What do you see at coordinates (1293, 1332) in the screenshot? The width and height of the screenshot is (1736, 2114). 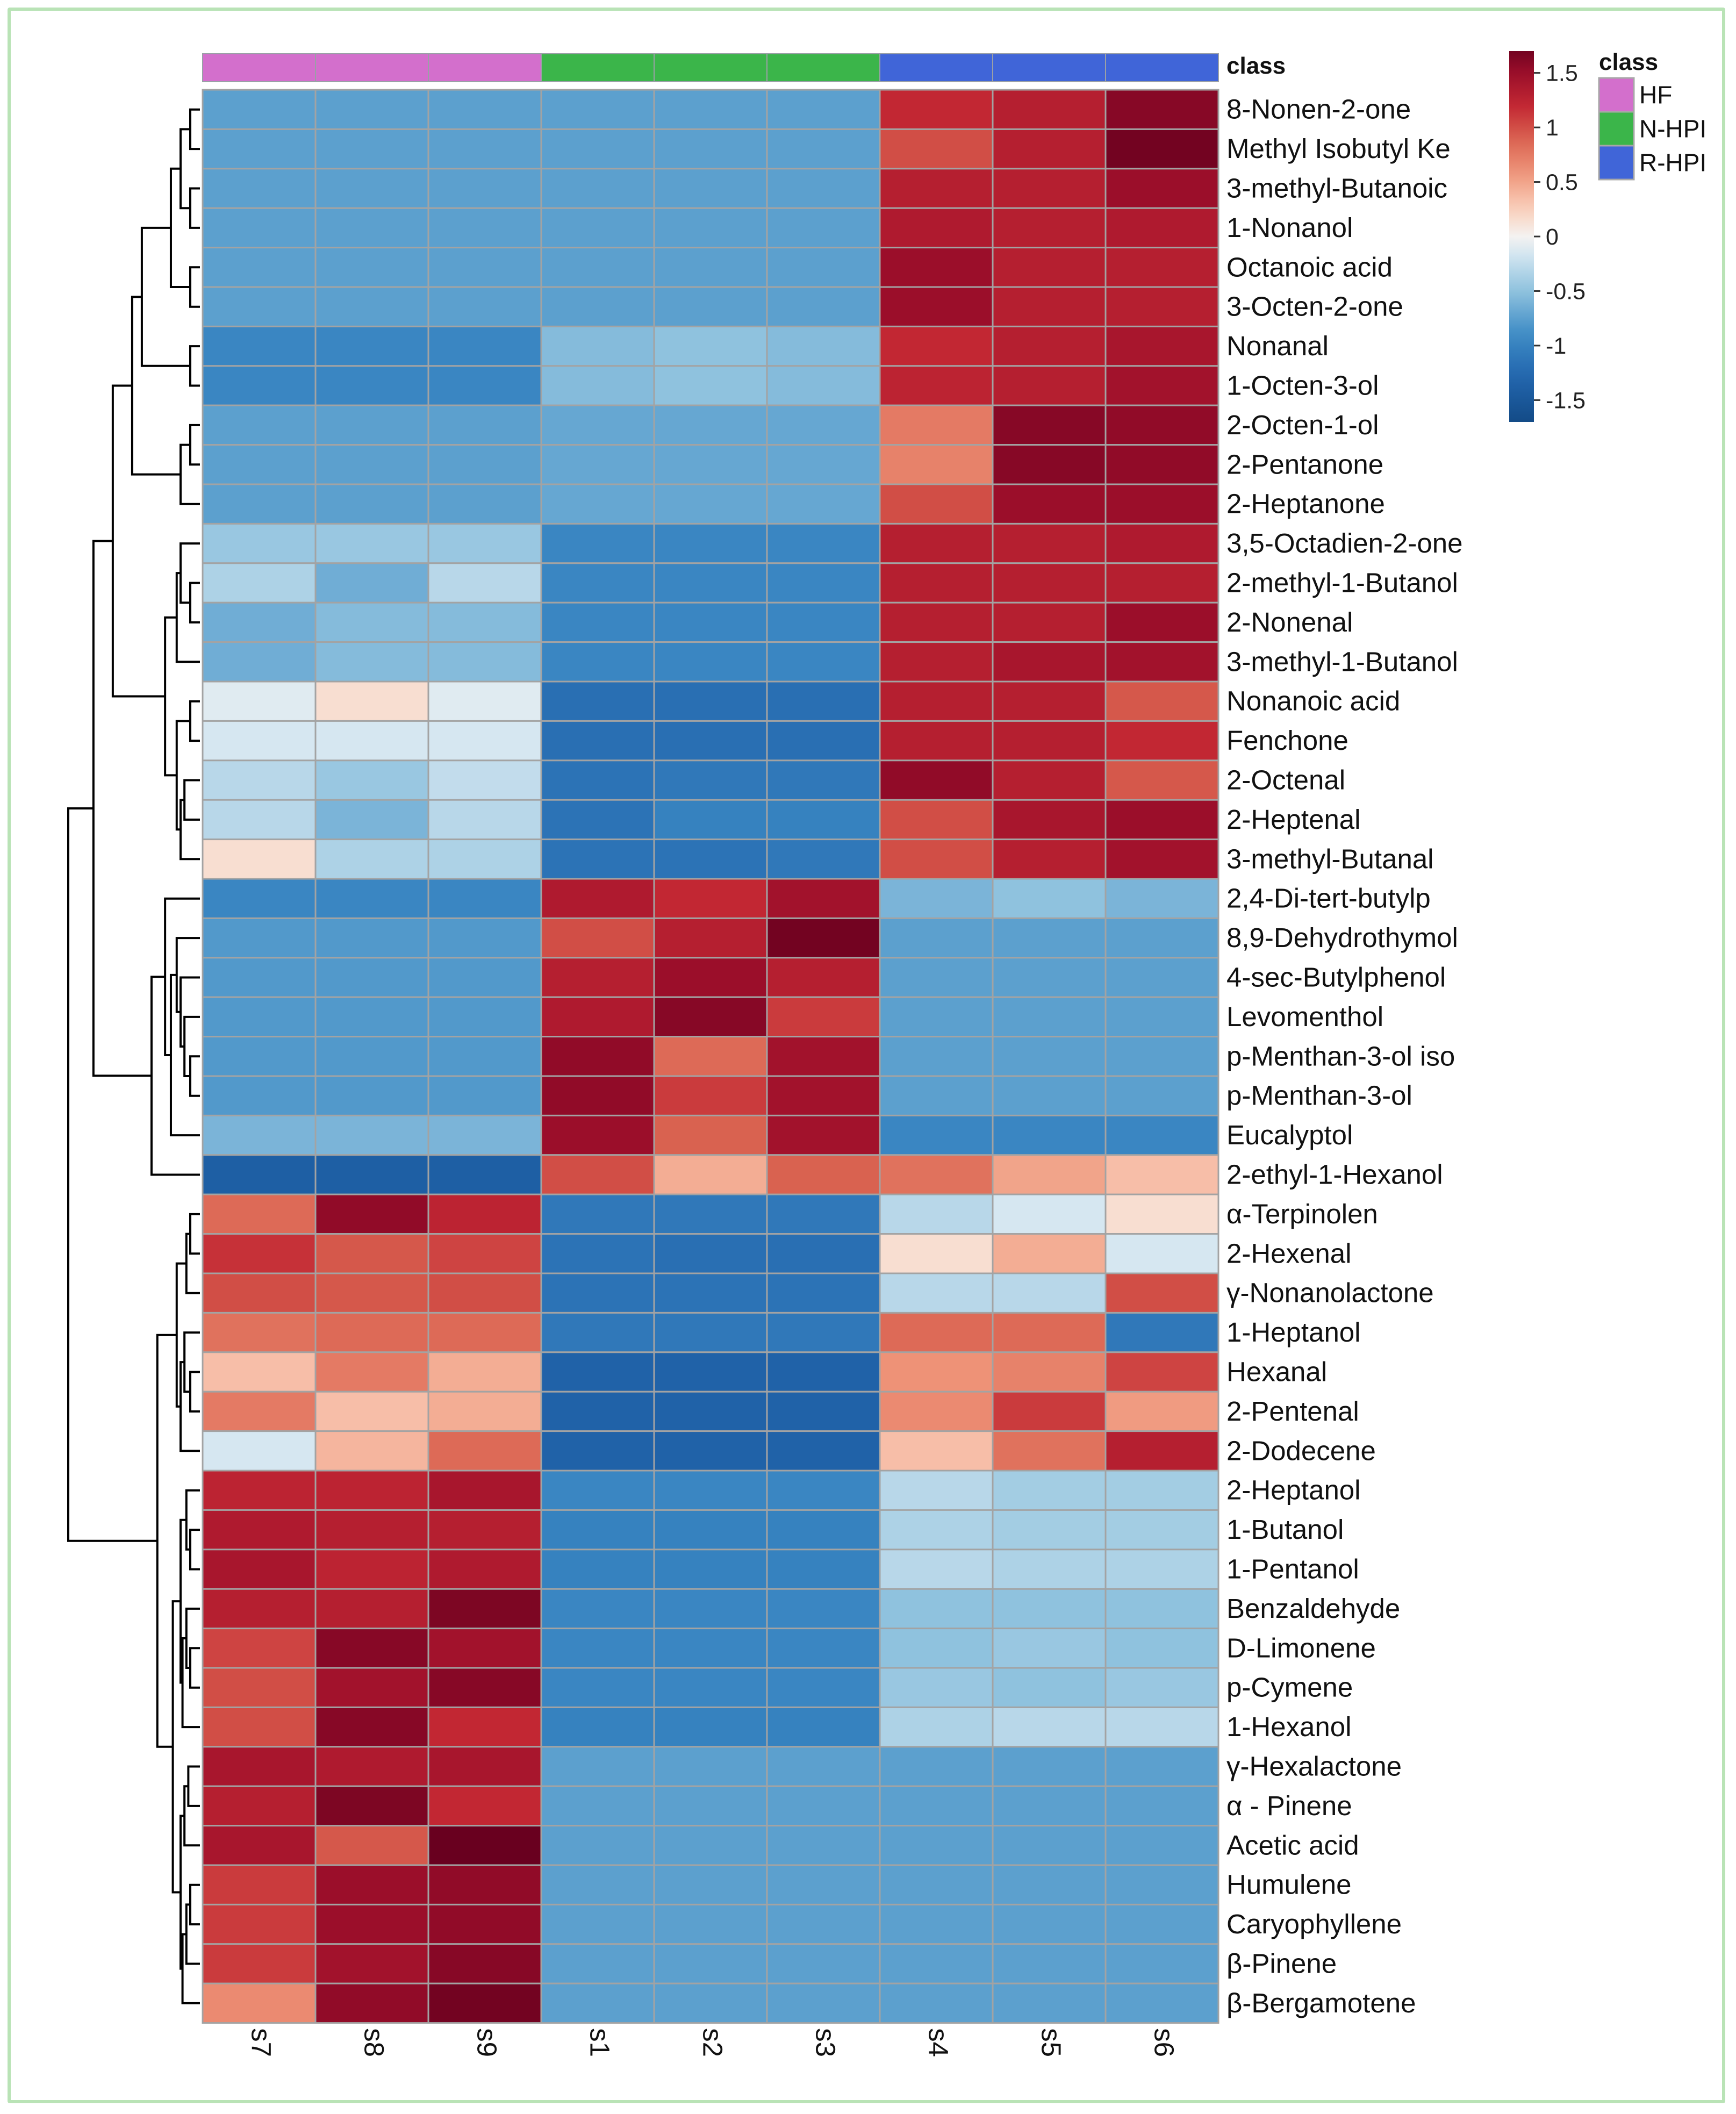 I see `row-label: 1-Heptanol` at bounding box center [1293, 1332].